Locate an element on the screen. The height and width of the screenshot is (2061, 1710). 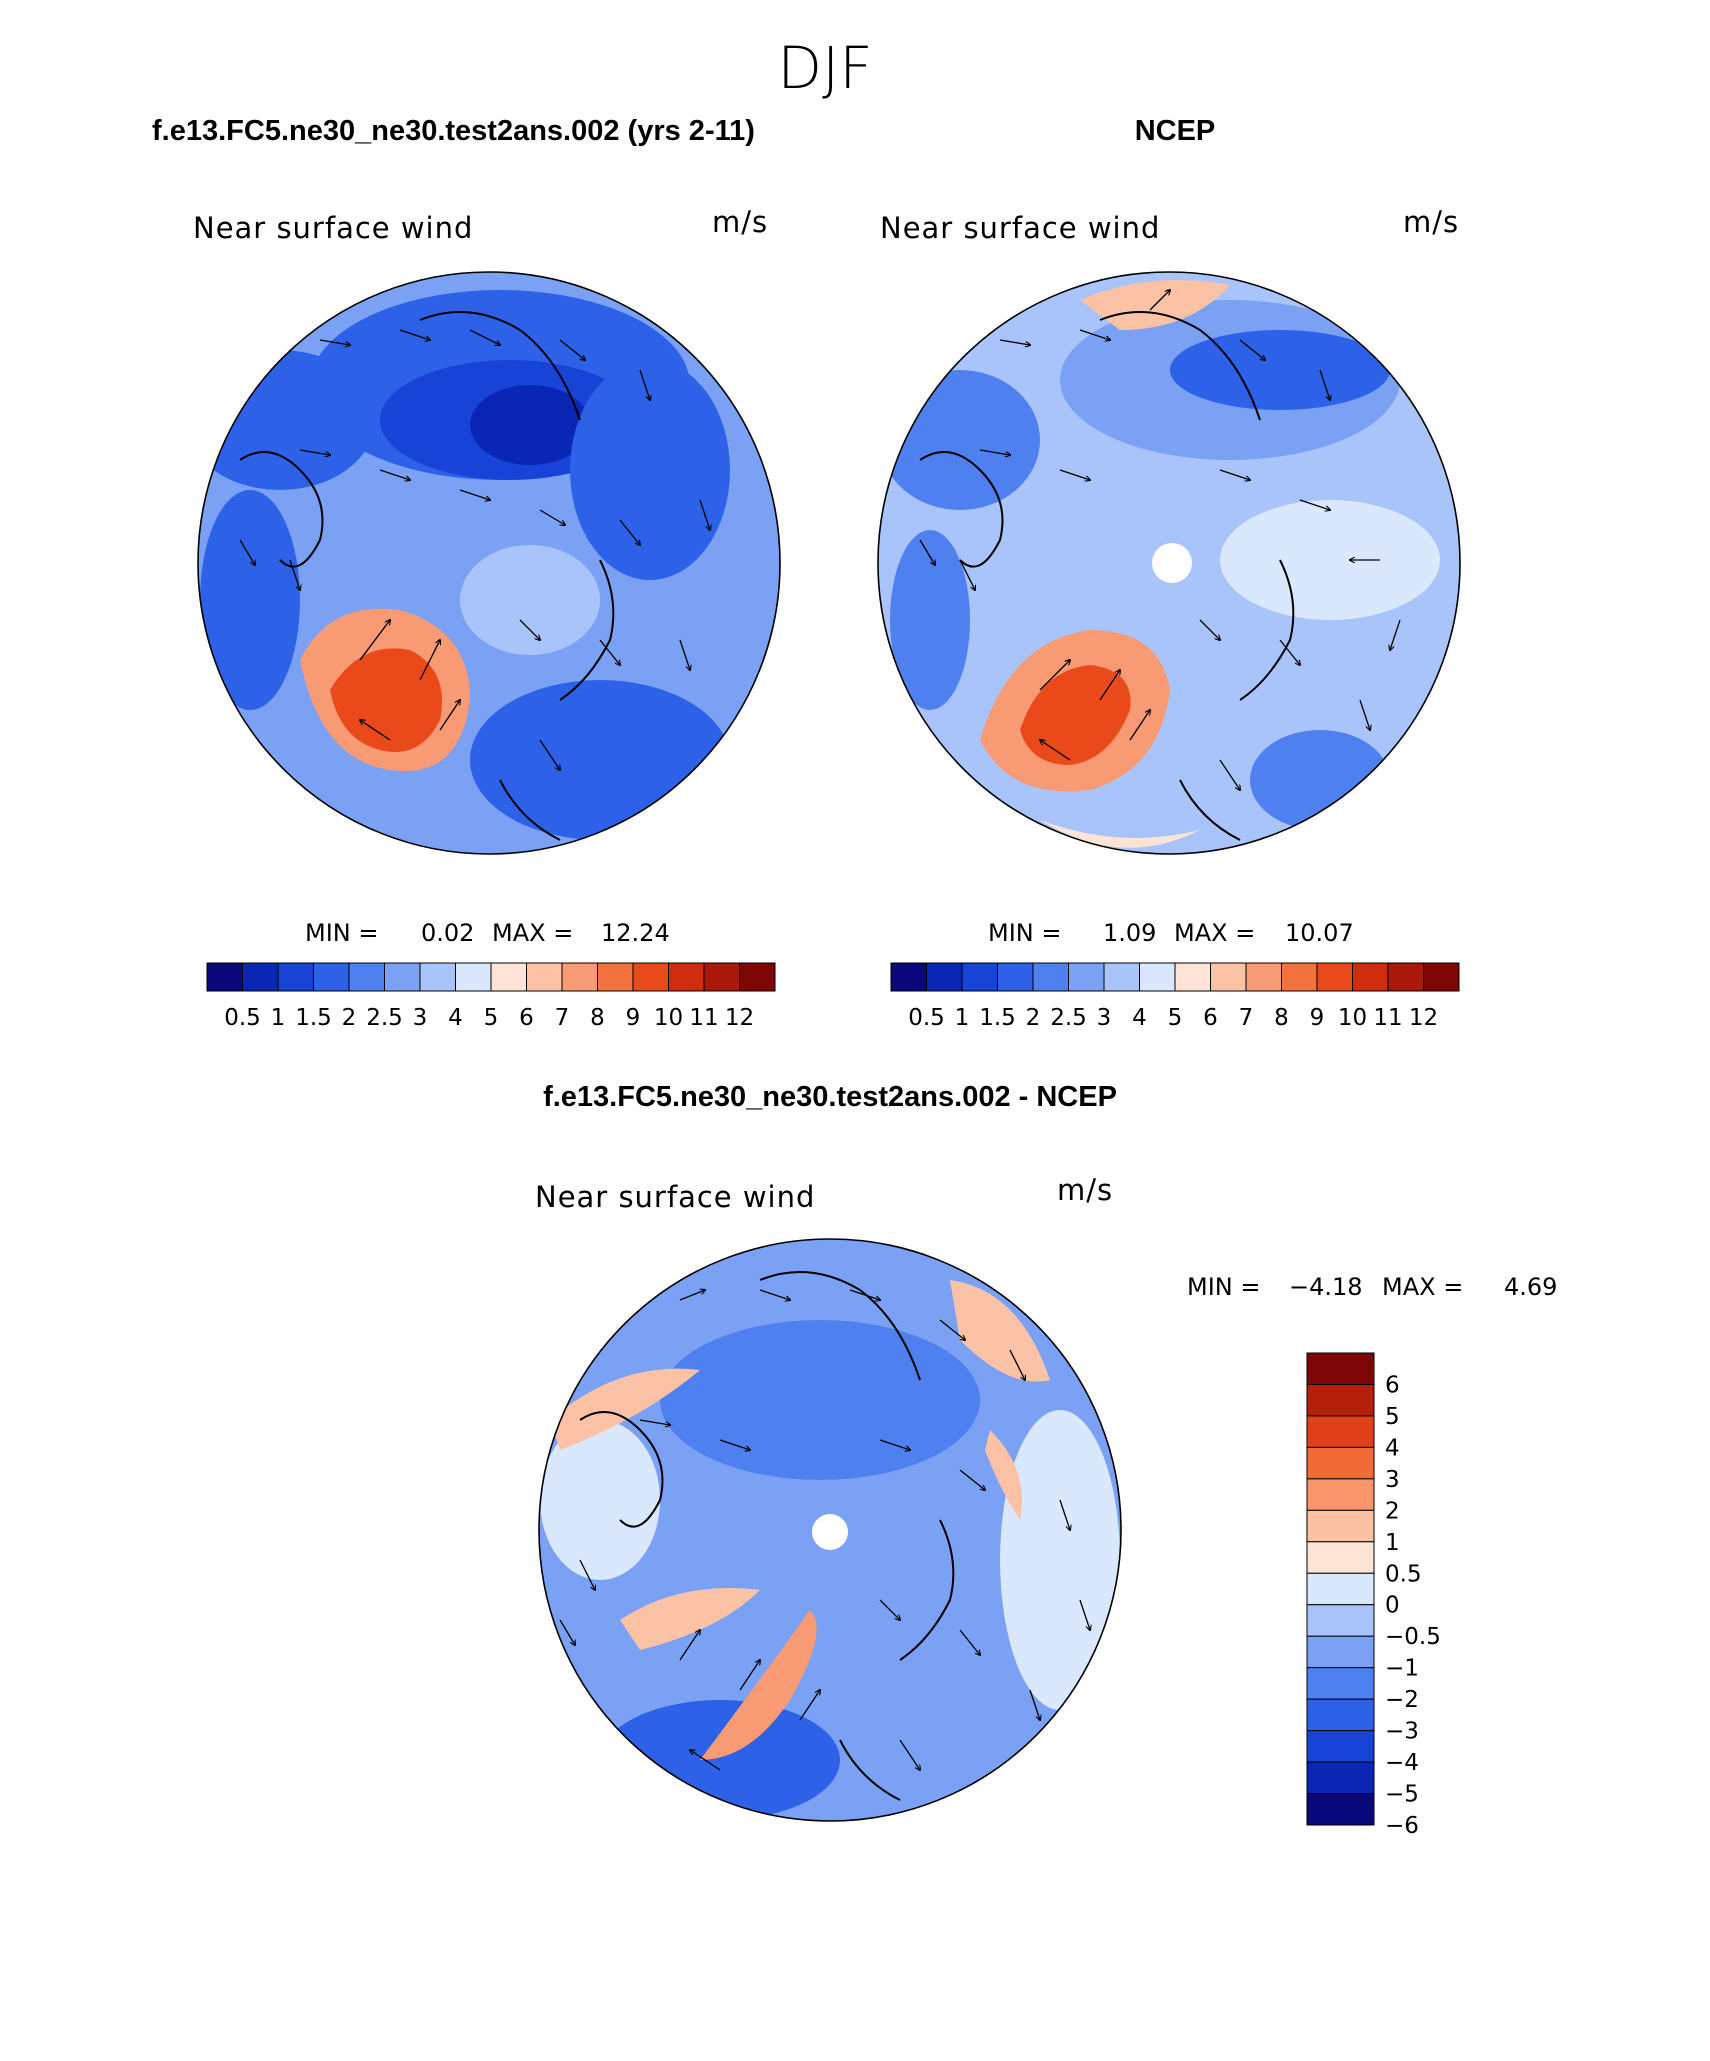
units-label: m/s is located at coordinates (1431, 222).